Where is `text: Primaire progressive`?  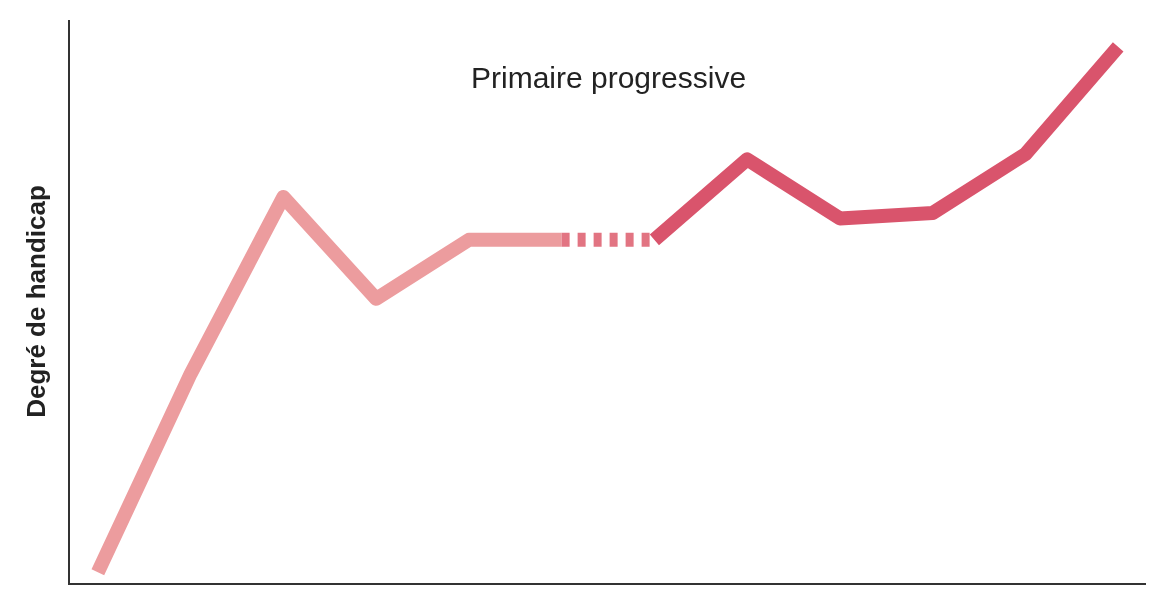 text: Primaire progressive is located at coordinates (609, 77).